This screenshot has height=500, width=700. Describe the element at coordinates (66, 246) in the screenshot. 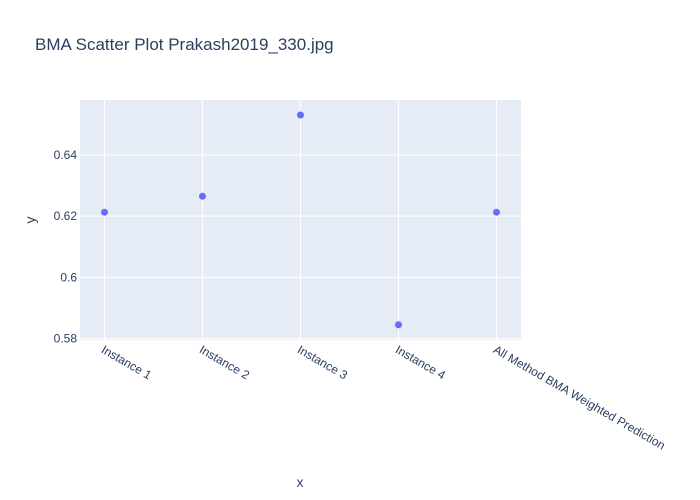

I see `y-tick-labels: 0.58 0.6 0.62 0.64` at that location.